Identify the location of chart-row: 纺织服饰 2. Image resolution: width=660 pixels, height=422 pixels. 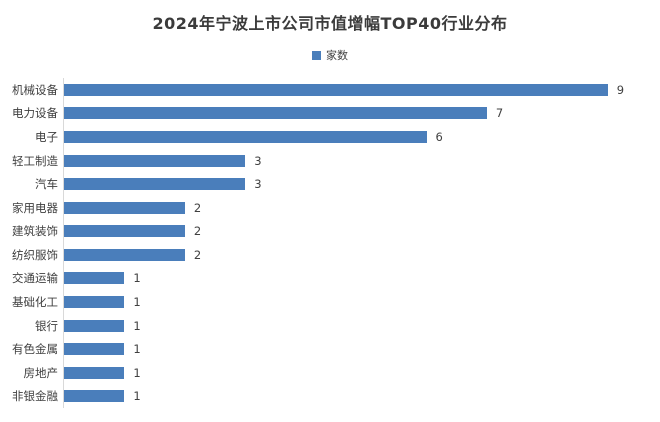
(322, 255).